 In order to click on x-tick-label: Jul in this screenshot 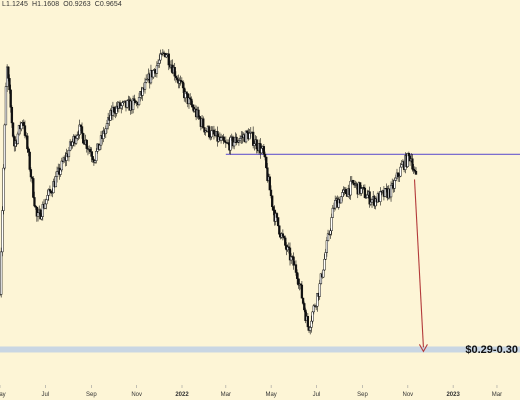, I will do `click(45, 395)`.